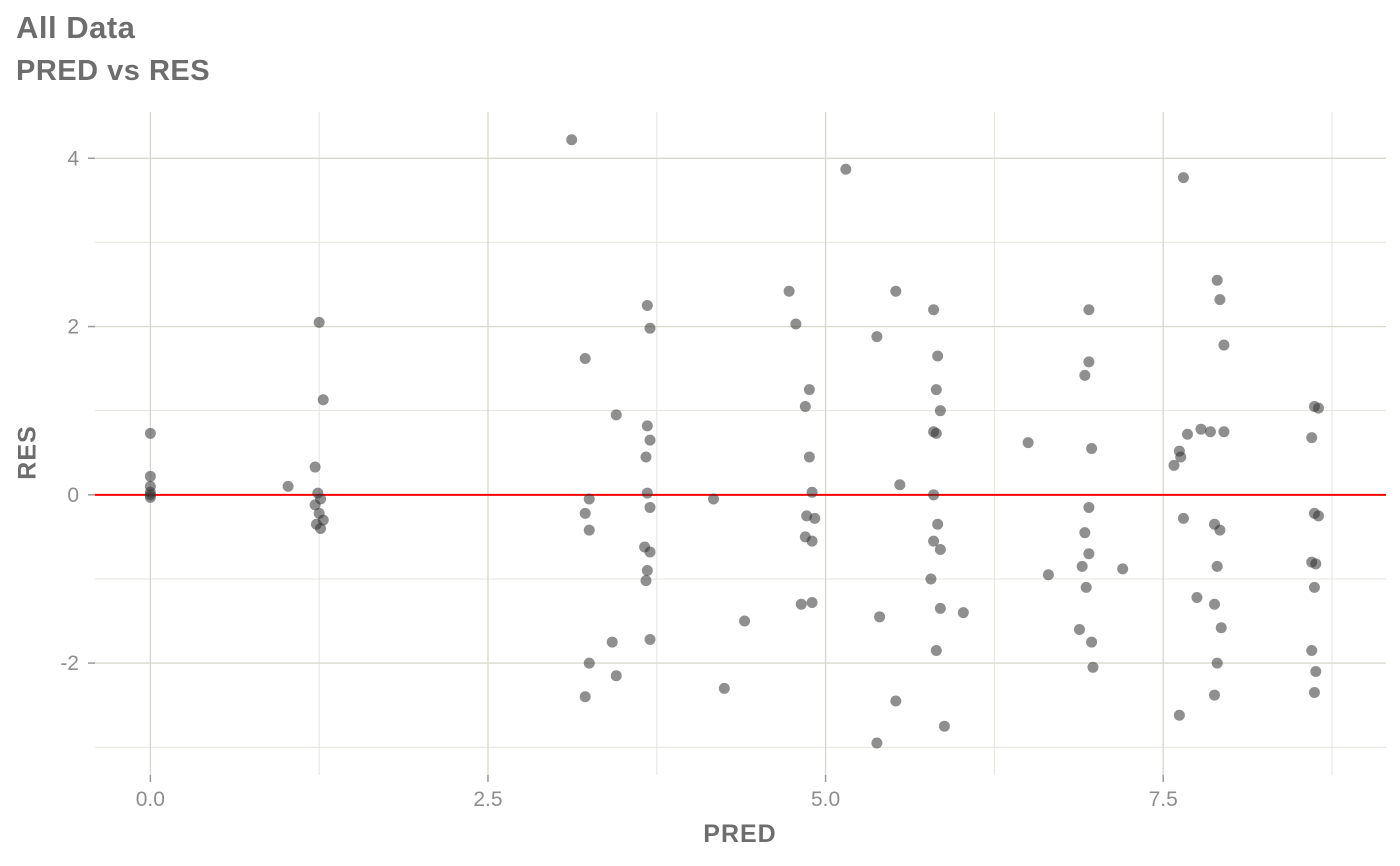 Image resolution: width=1400 pixels, height=866 pixels. I want to click on y-tick-label: -2, so click(69, 663).